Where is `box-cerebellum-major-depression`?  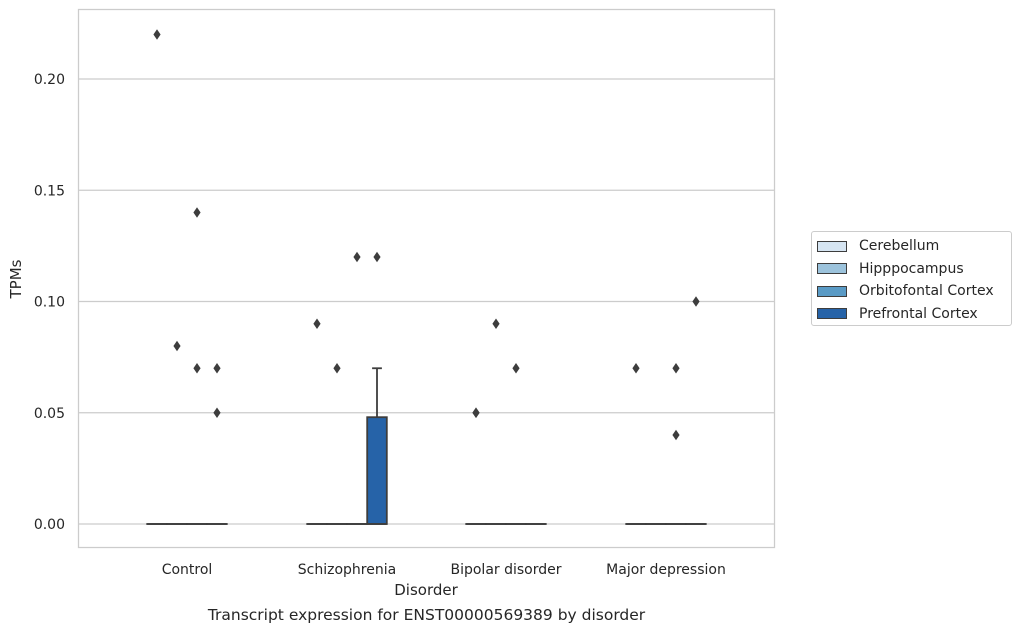 box-cerebellum-major-depression is located at coordinates (636, 444).